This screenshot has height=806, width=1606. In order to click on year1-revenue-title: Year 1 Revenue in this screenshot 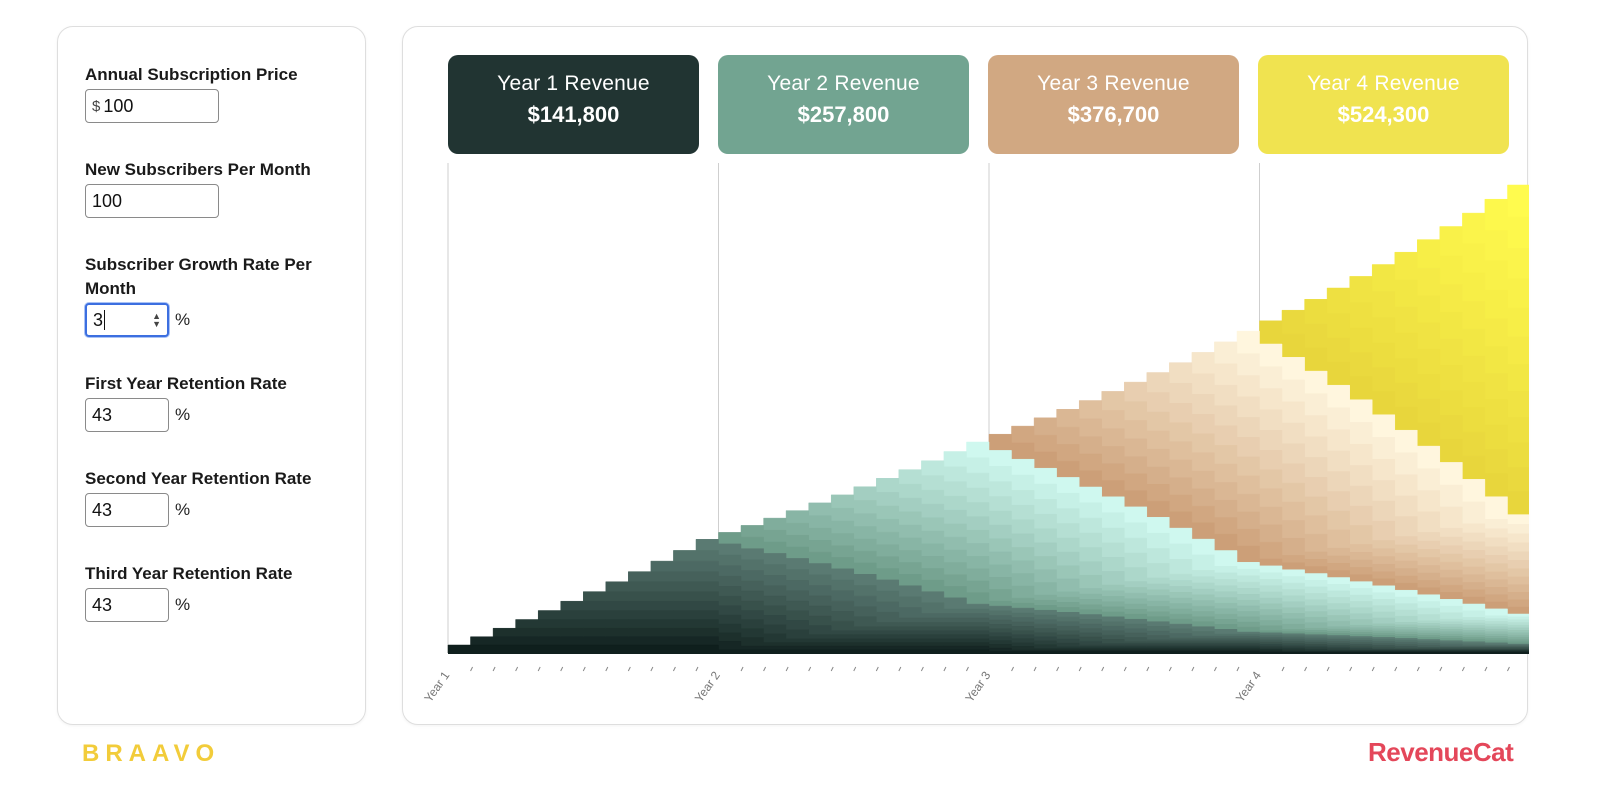, I will do `click(573, 83)`.